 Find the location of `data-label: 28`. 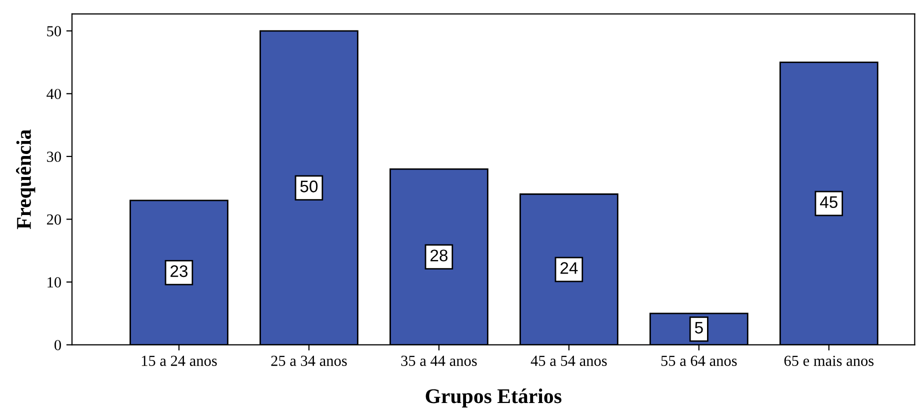

data-label: 28 is located at coordinates (439, 256).